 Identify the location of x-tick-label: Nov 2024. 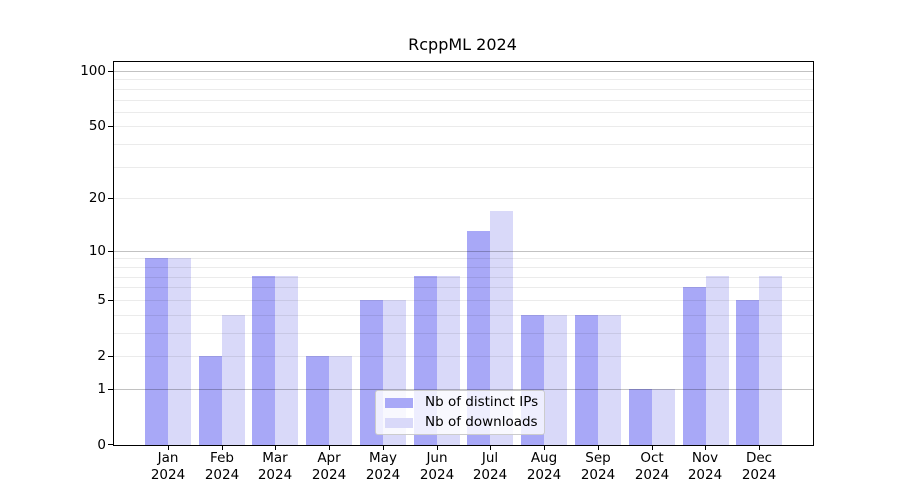
(705, 467).